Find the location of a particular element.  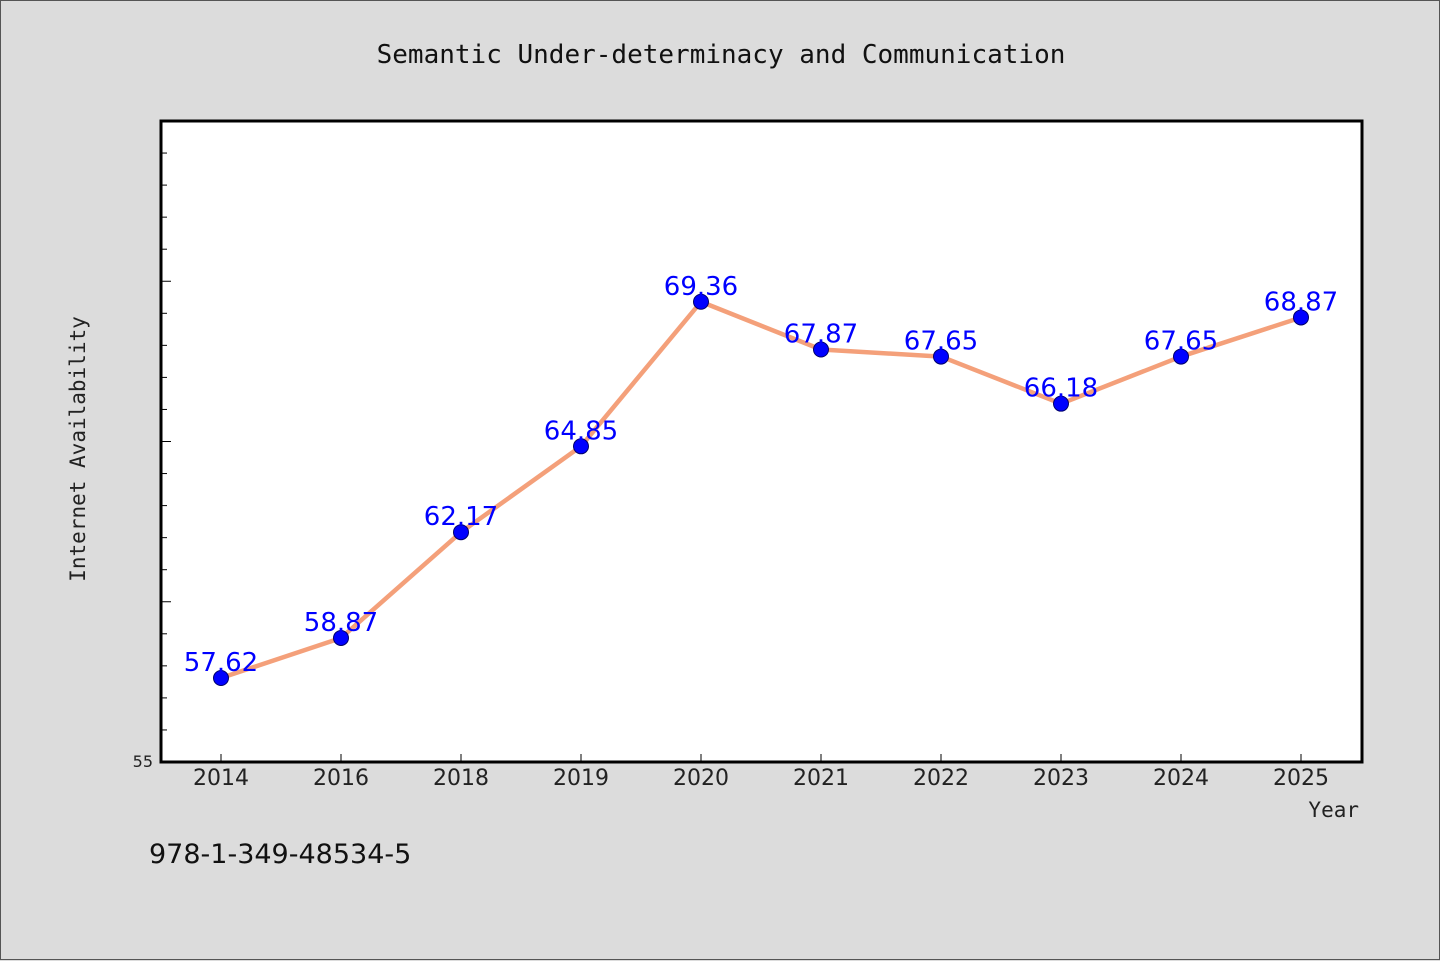

data-label: 62.17 is located at coordinates (461, 517).